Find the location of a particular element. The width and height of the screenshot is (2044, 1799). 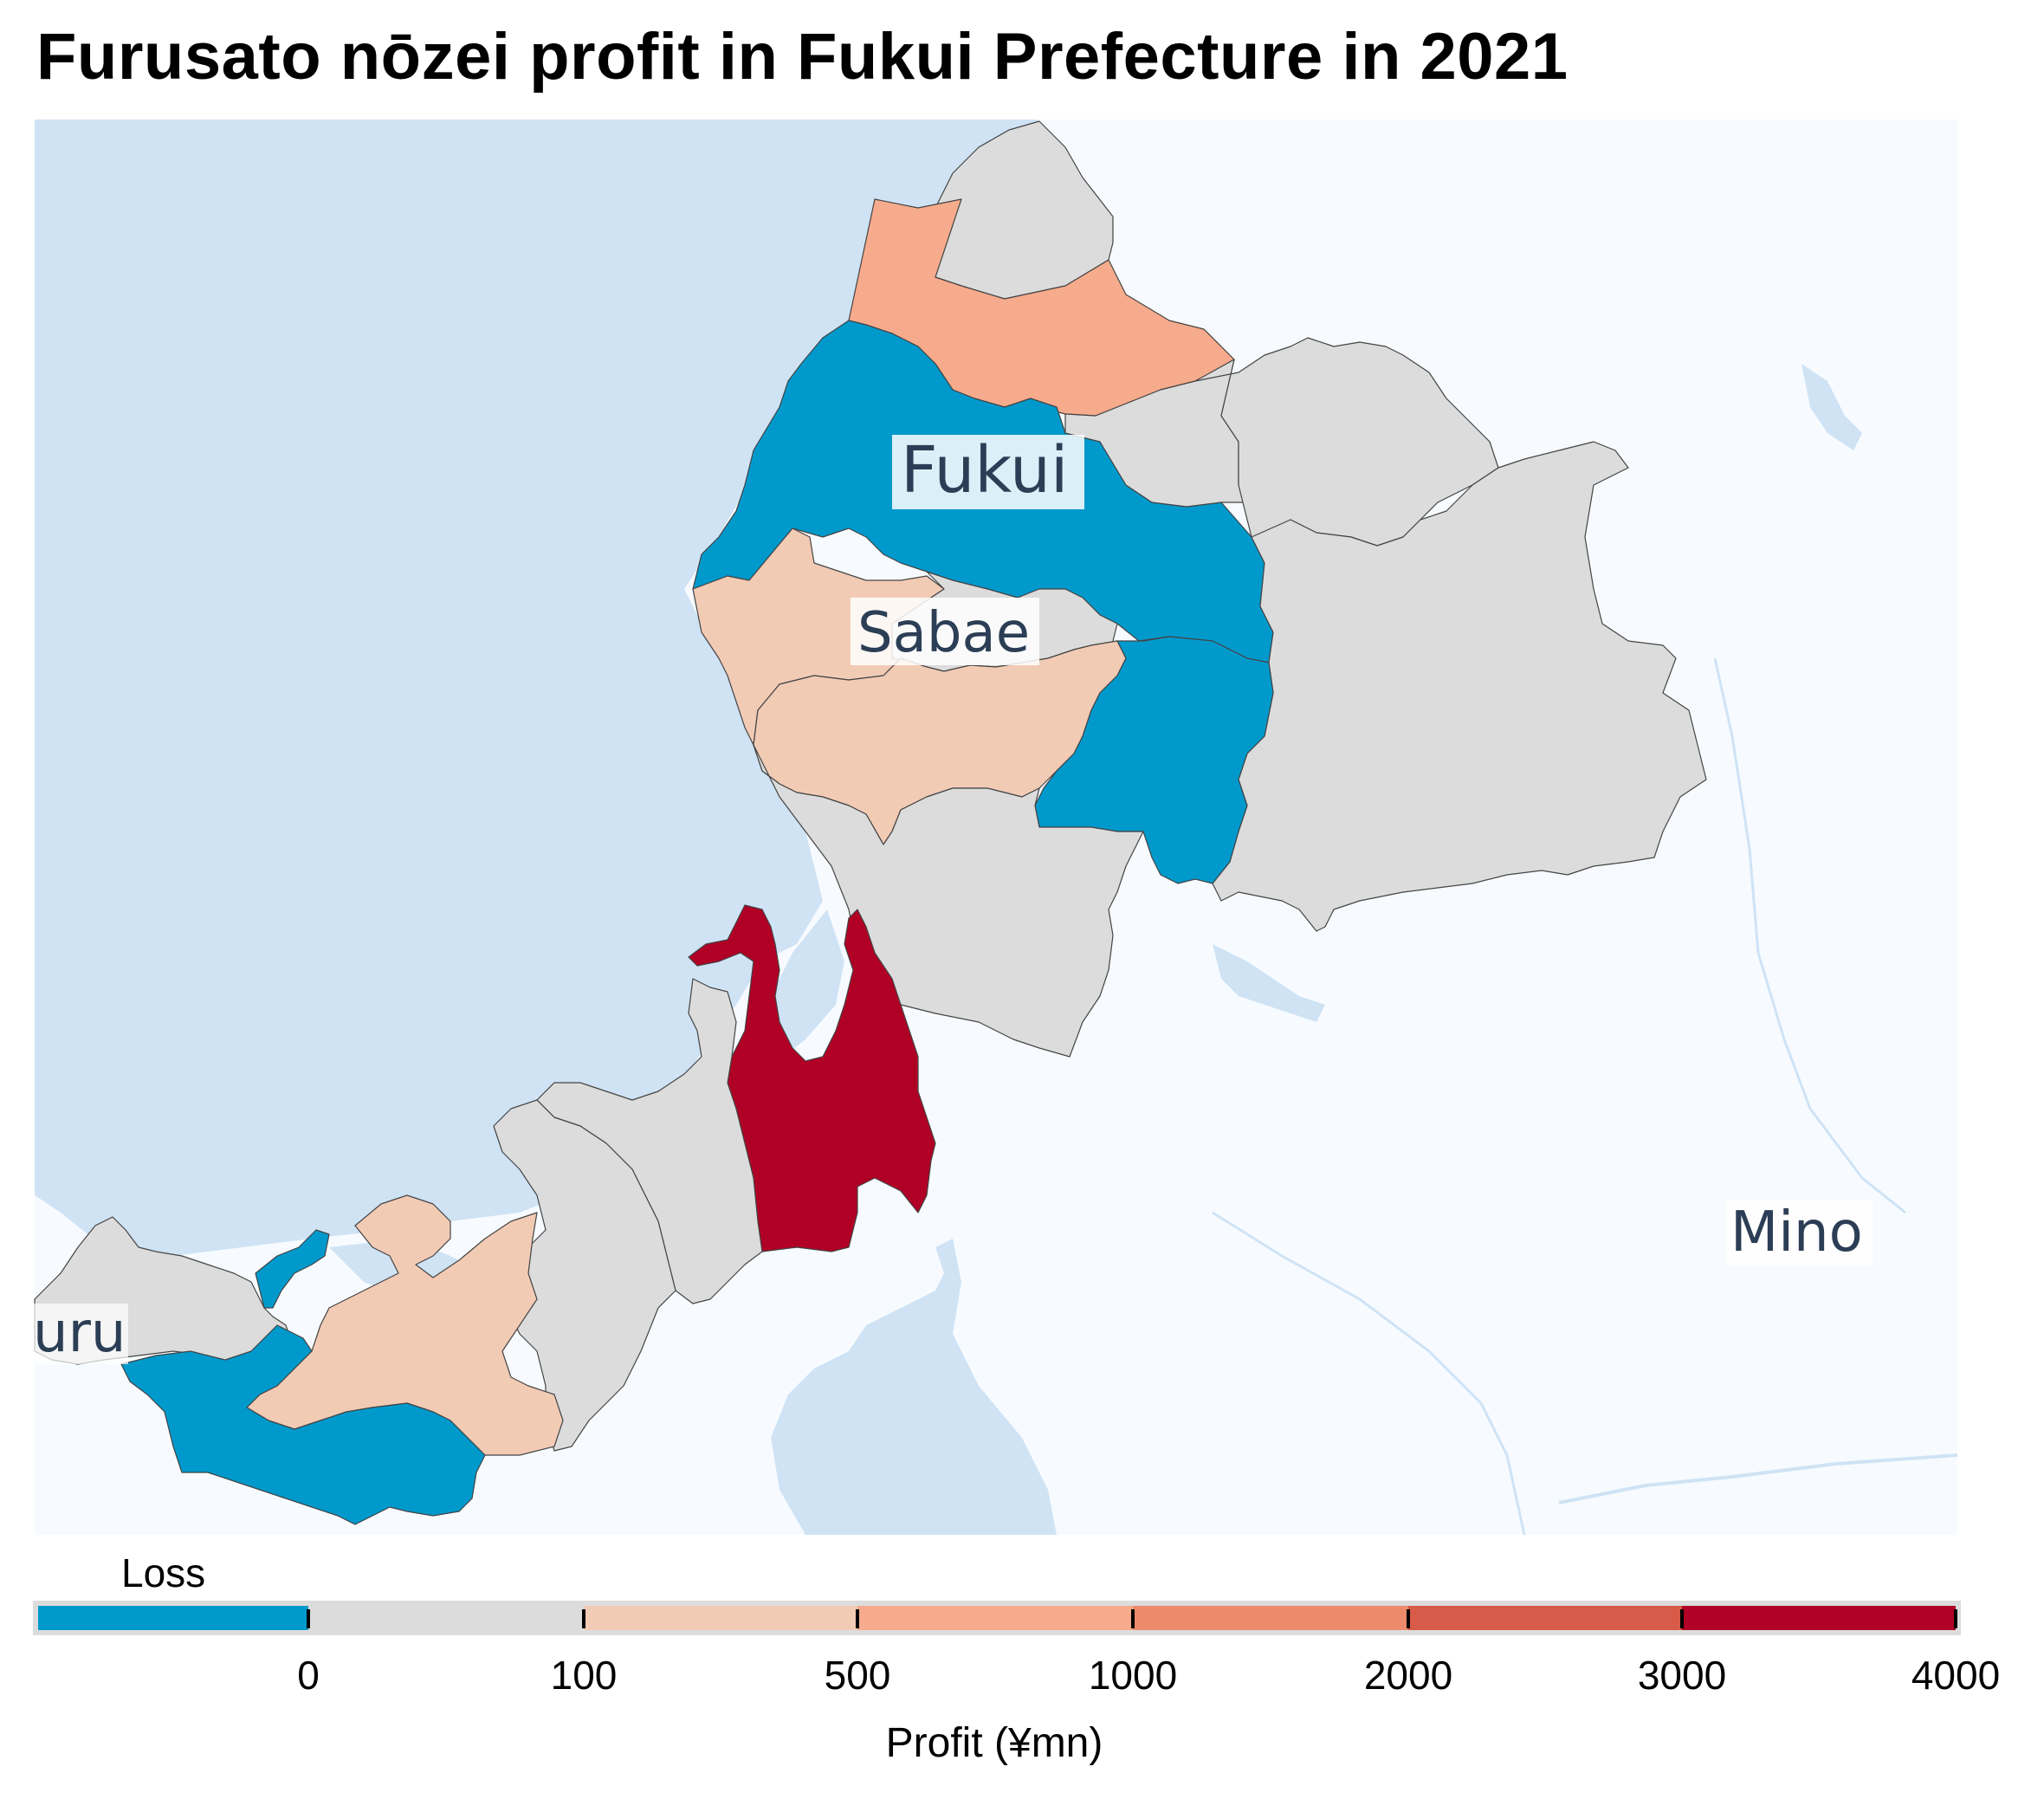

colorbar-axis-label: Profit (¥mn) is located at coordinates (994, 1743).